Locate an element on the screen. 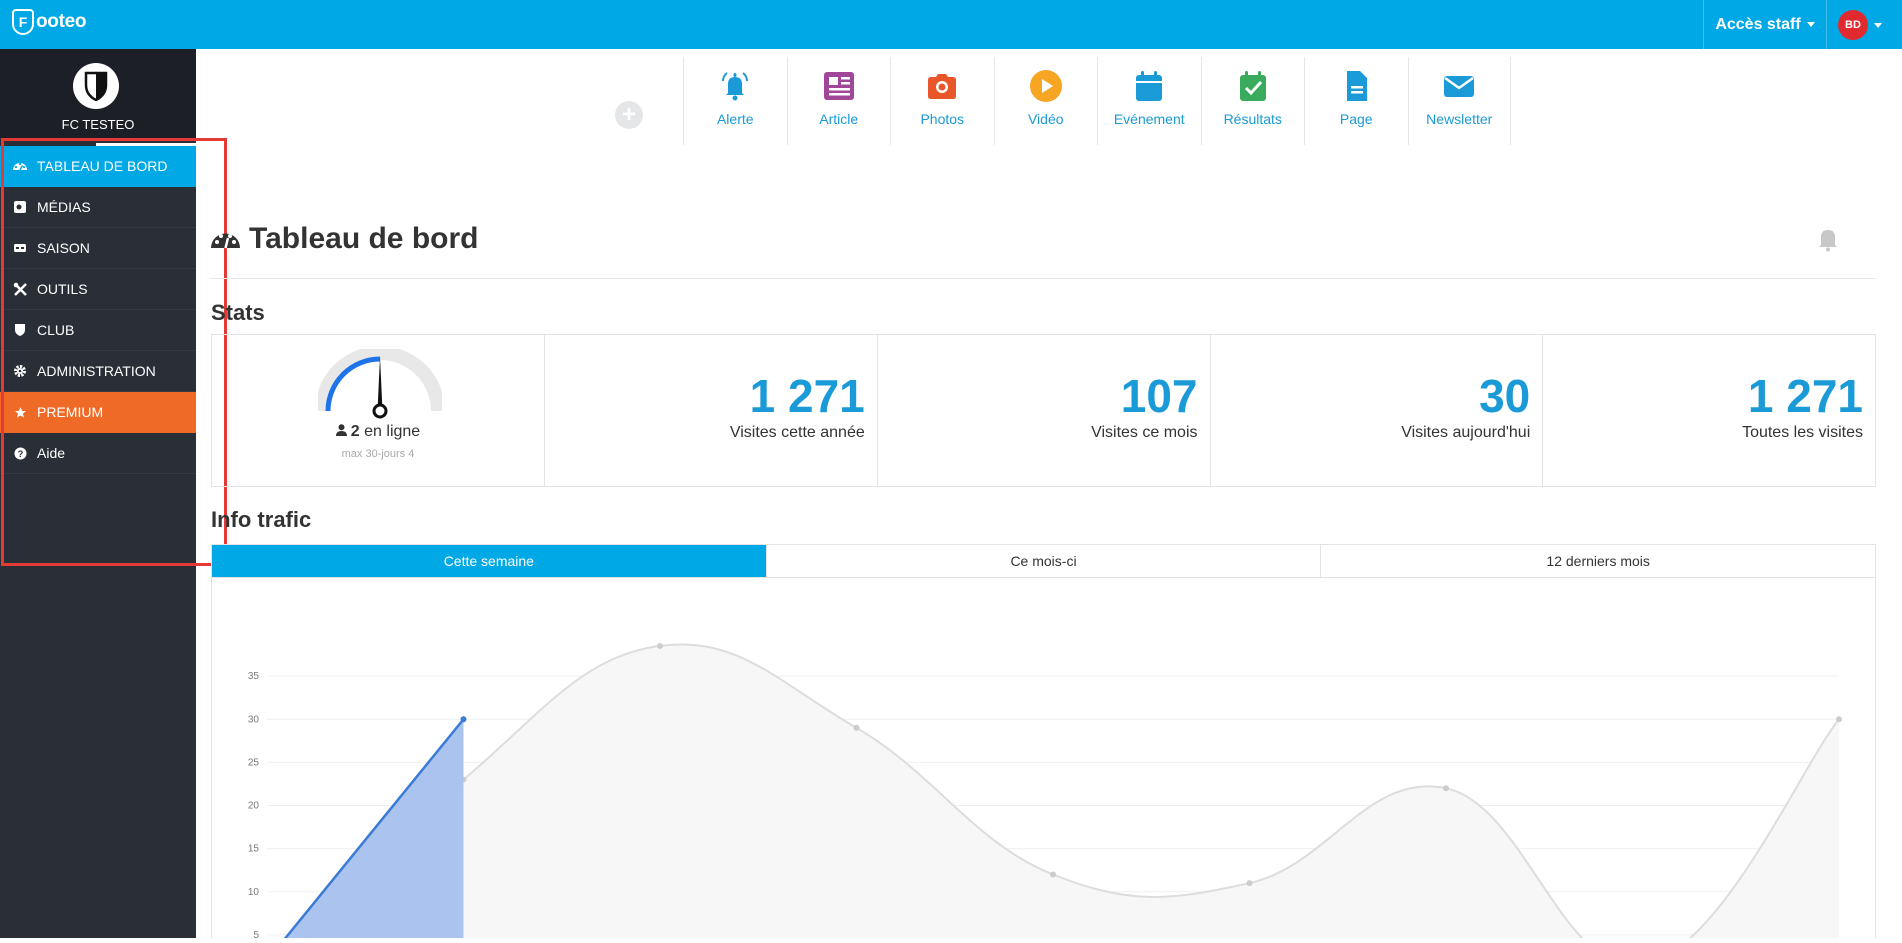 The image size is (1902, 943). user-menu: BD is located at coordinates (1860, 25).